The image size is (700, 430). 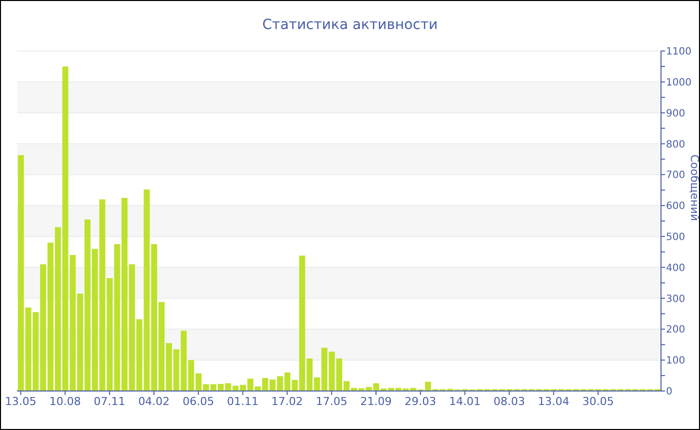 I want to click on x-tick-label: 10.08, so click(x=65, y=401).